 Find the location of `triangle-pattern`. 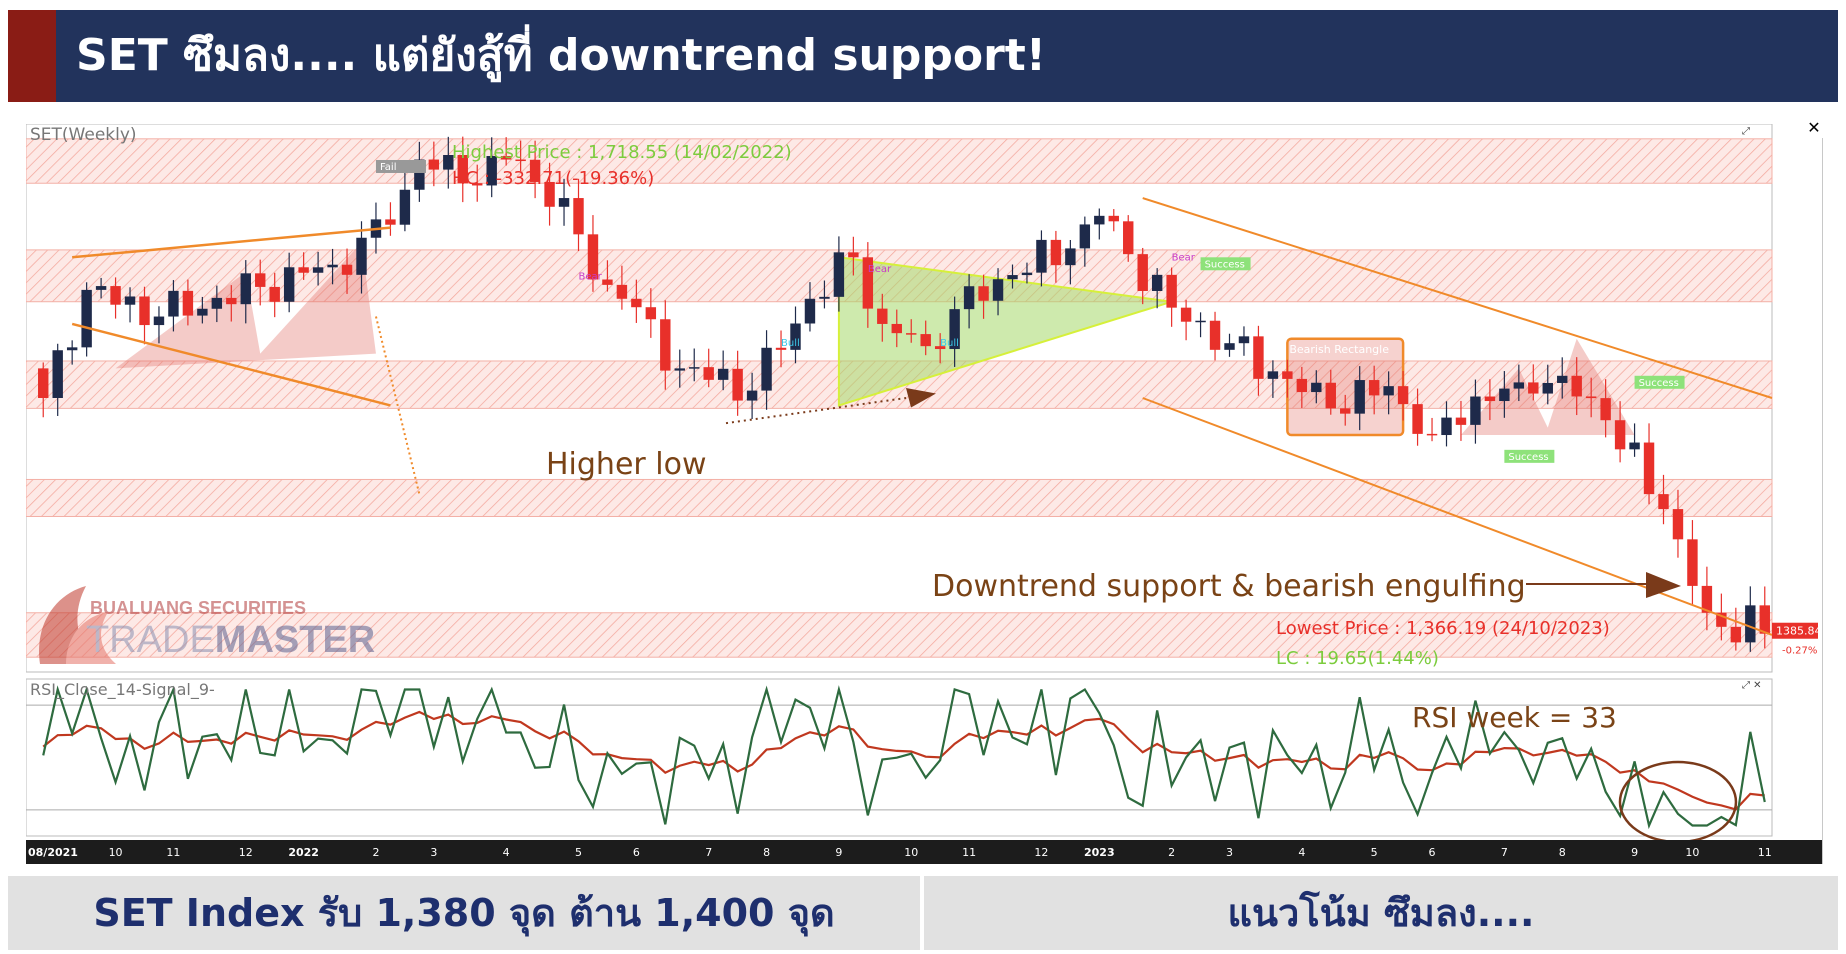

triangle-pattern is located at coordinates (1004, 331).